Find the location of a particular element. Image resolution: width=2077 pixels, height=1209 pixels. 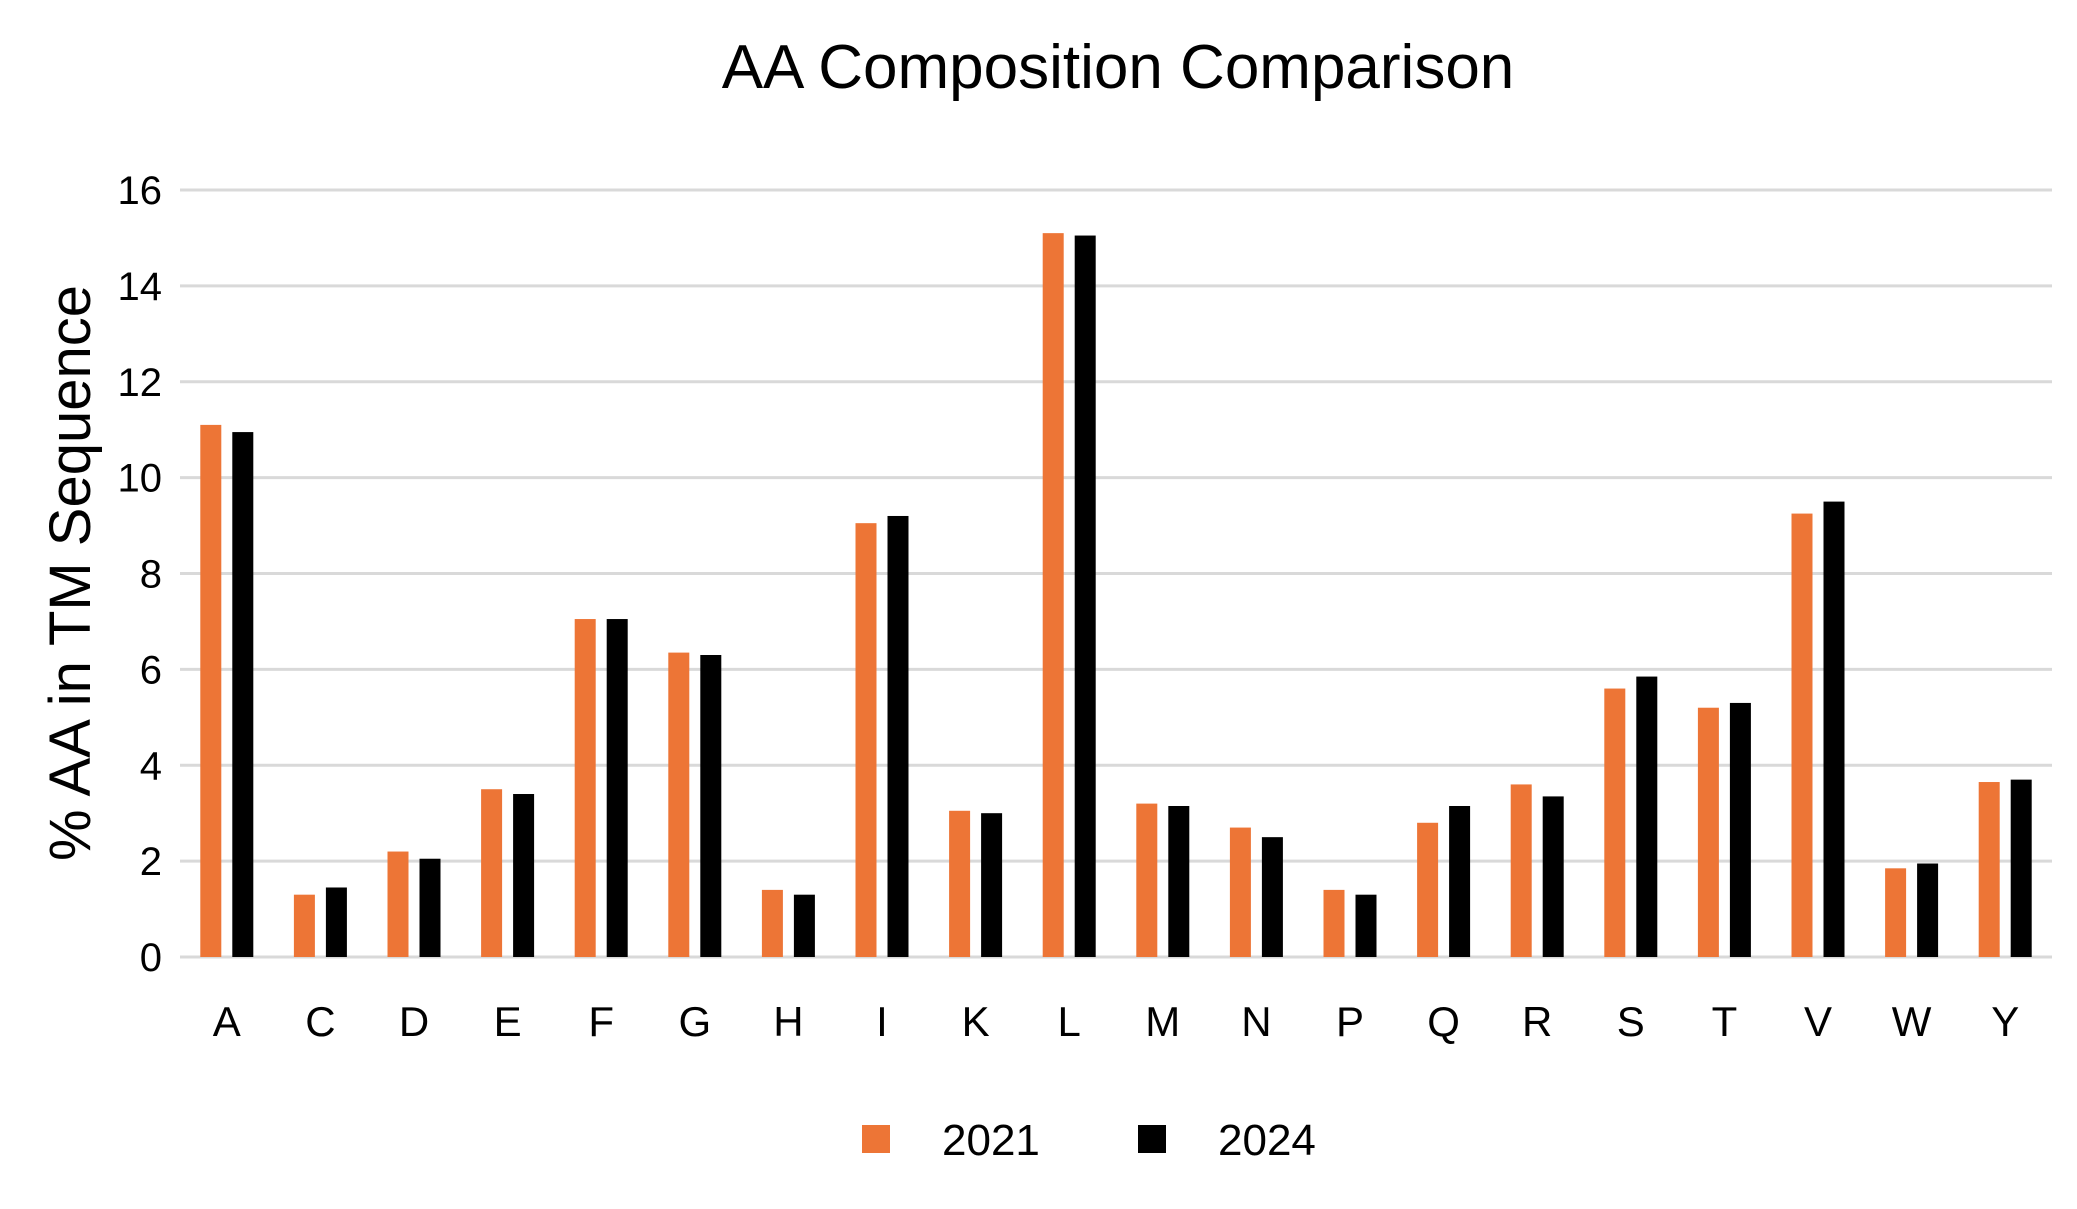

legend-swatch-2024 is located at coordinates (1152, 1139).